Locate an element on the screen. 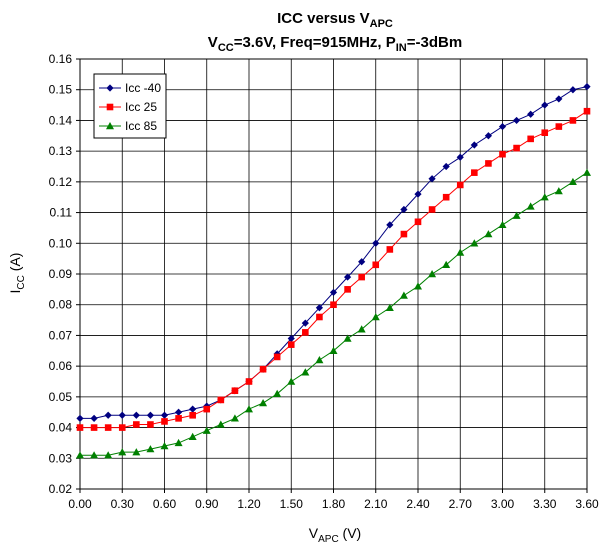 The width and height of the screenshot is (613, 546). legend-item: Icc 25 is located at coordinates (128, 107).